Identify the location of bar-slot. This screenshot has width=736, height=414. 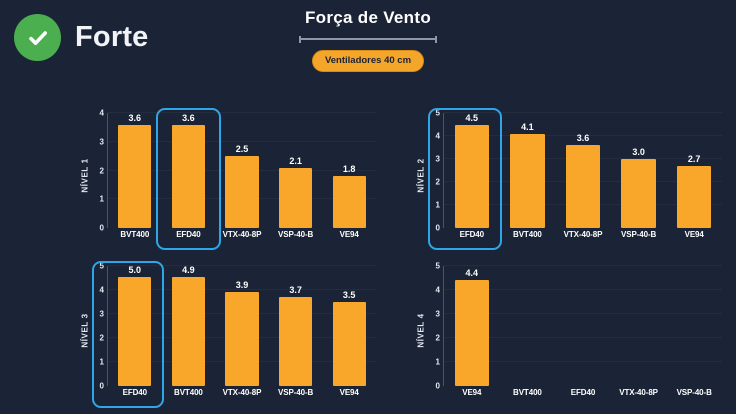
(528, 326).